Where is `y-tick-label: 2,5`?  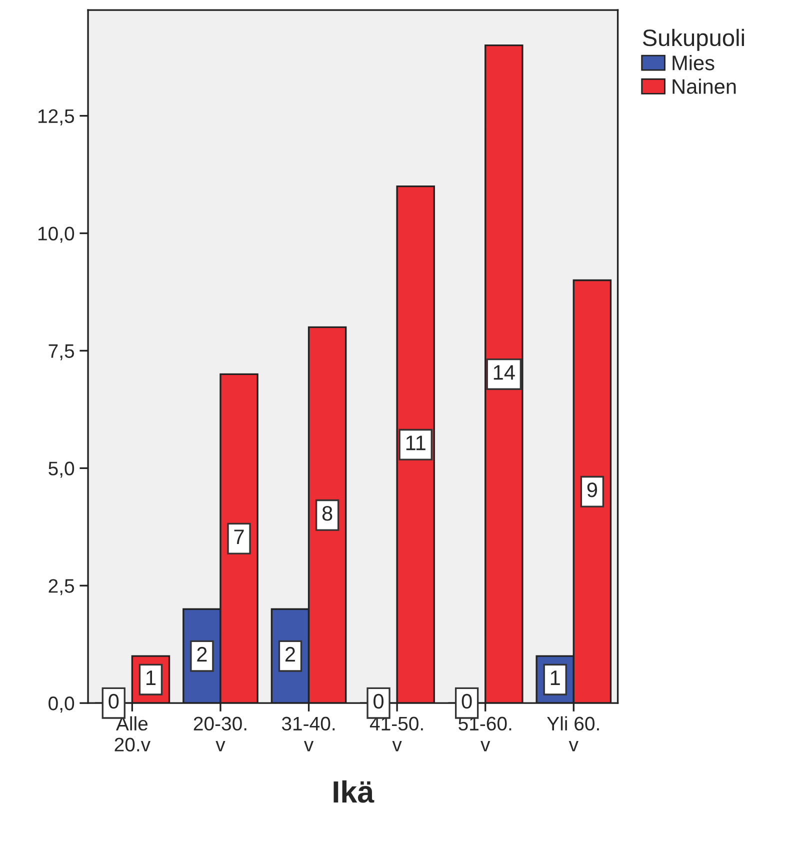
y-tick-label: 2,5 is located at coordinates (61, 587).